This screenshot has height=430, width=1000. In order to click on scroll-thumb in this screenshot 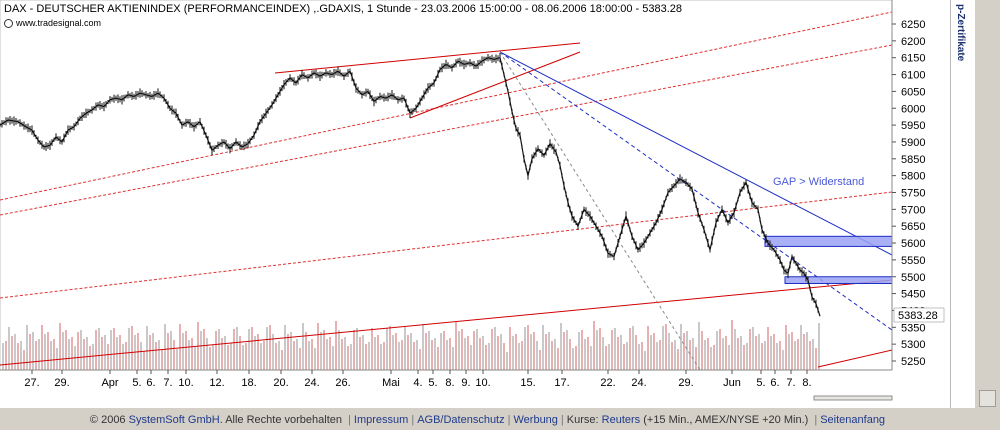, I will do `click(987, 398)`.